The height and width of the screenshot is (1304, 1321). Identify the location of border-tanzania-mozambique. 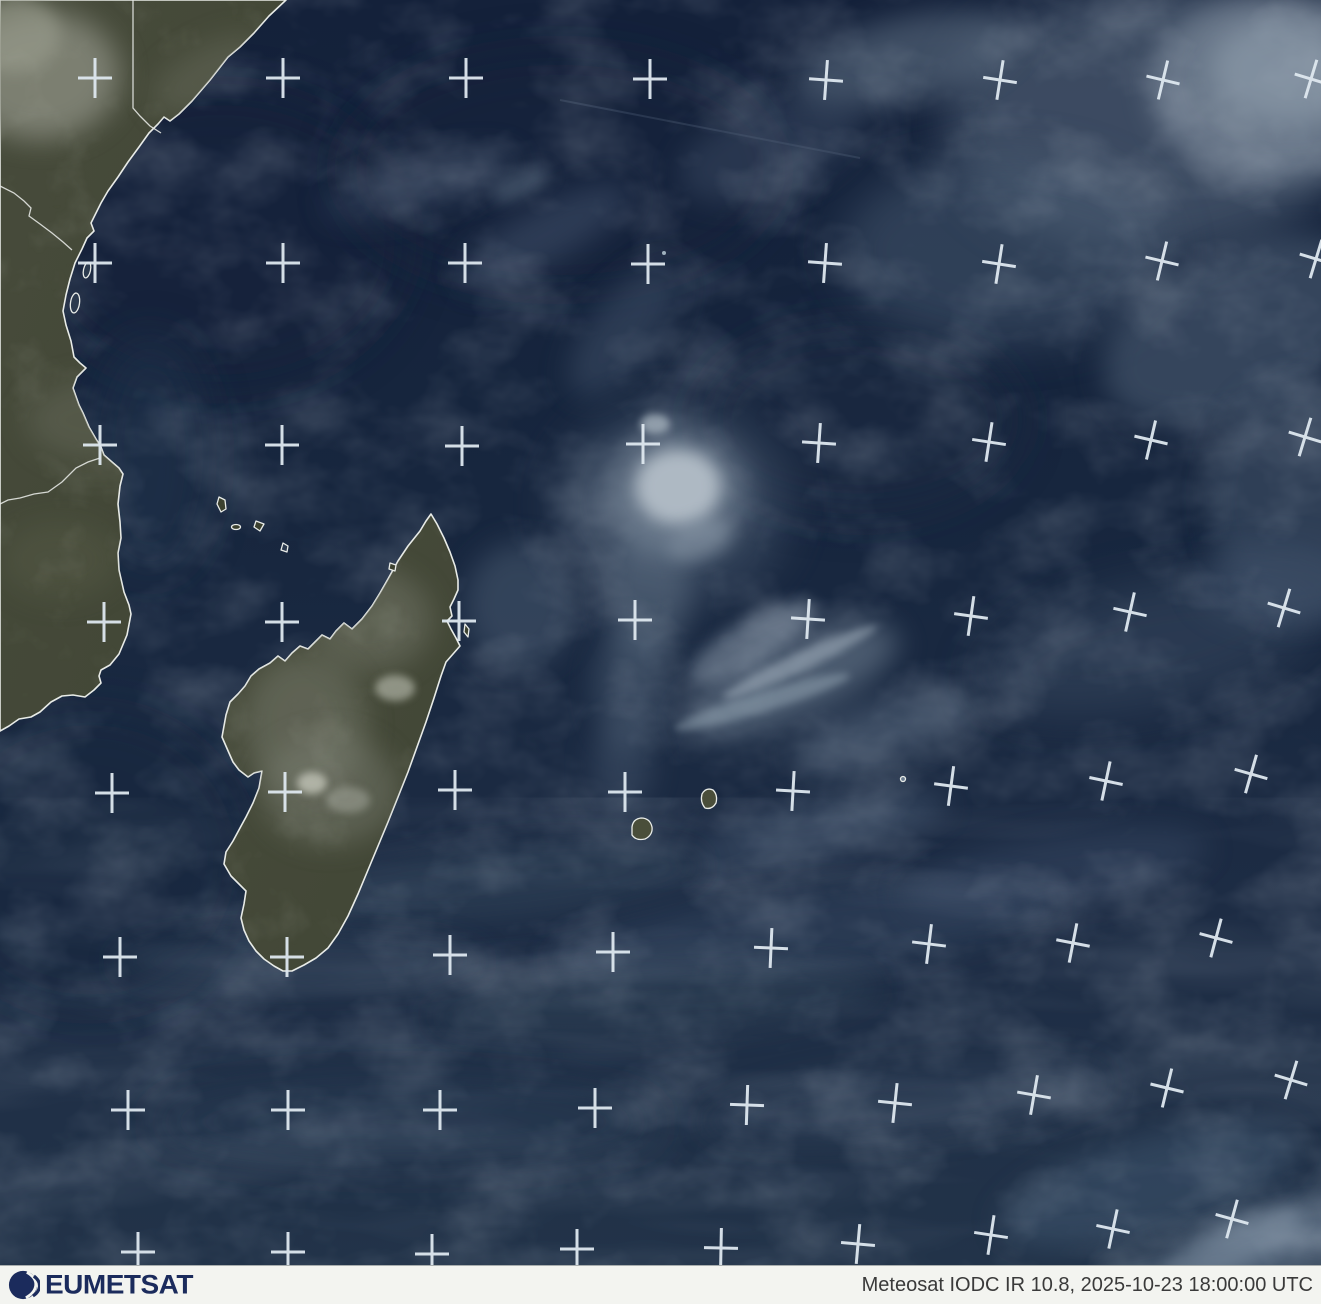
(50, 481).